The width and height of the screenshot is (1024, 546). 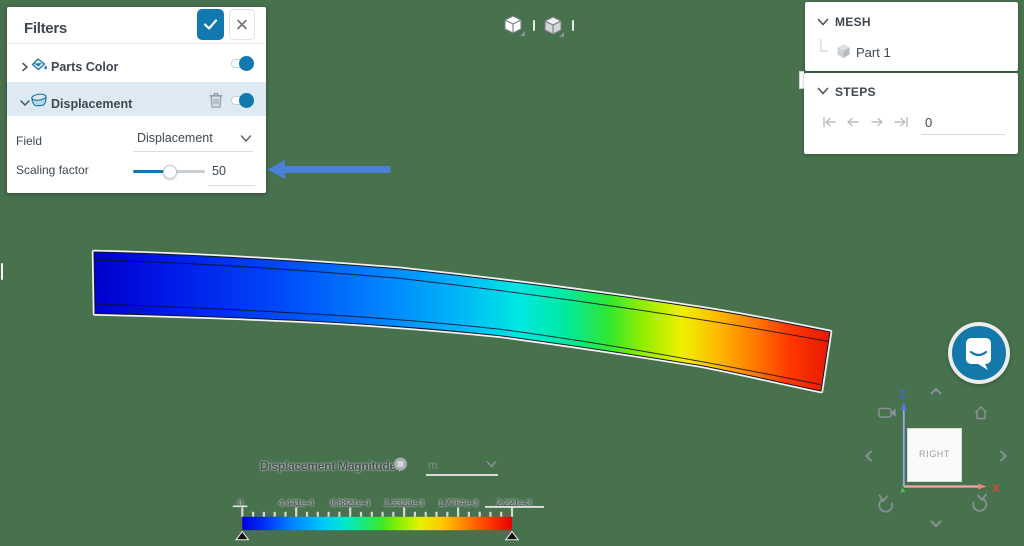 What do you see at coordinates (902, 395) in the screenshot?
I see `svg-text: Z` at bounding box center [902, 395].